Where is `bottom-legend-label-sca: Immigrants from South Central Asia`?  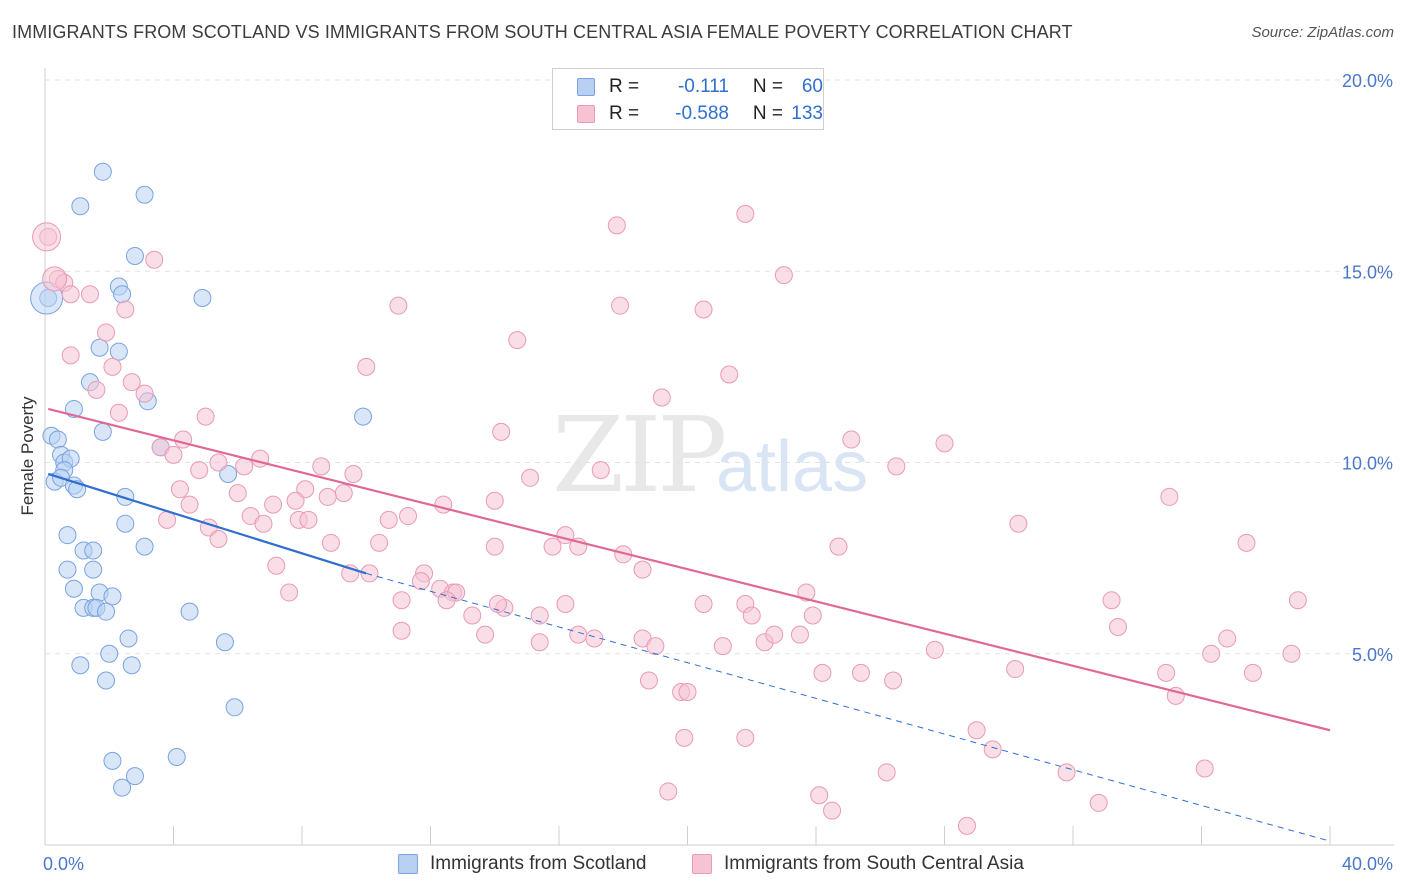
bottom-legend-label-sca: Immigrants from South Central Asia is located at coordinates (874, 863).